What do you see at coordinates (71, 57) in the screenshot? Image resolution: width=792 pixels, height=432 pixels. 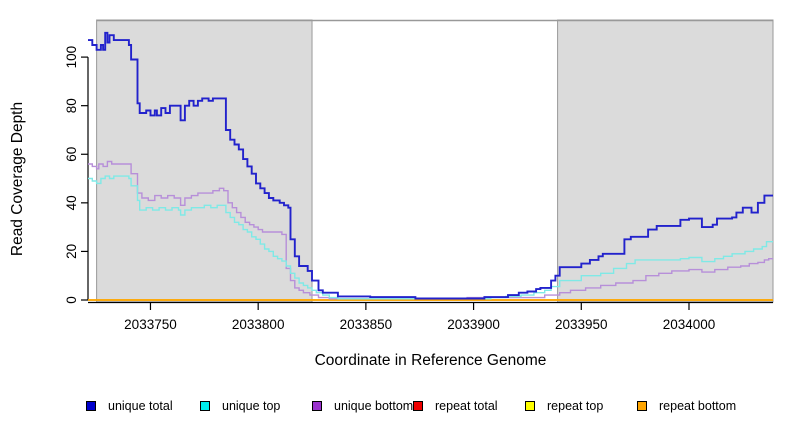 I see `y-tick-label: 100` at bounding box center [71, 57].